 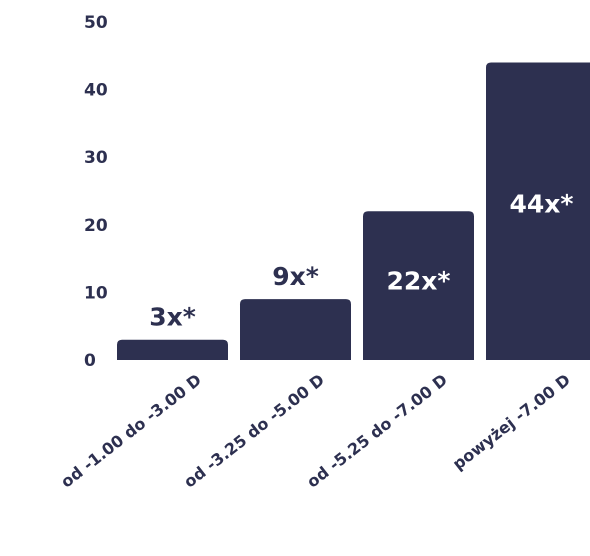 I want to click on data-label: 44x*, so click(x=542, y=204).